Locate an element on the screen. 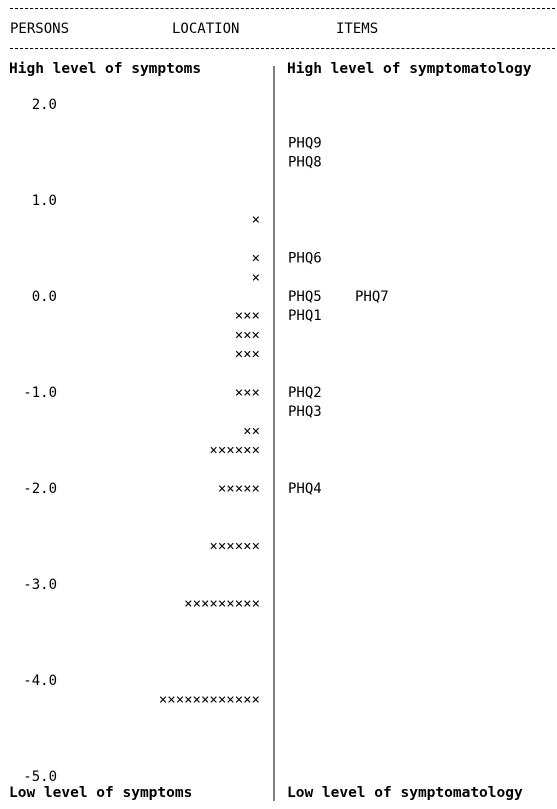 This screenshot has width=557, height=809. item-label: PHQ6 is located at coordinates (305, 259).